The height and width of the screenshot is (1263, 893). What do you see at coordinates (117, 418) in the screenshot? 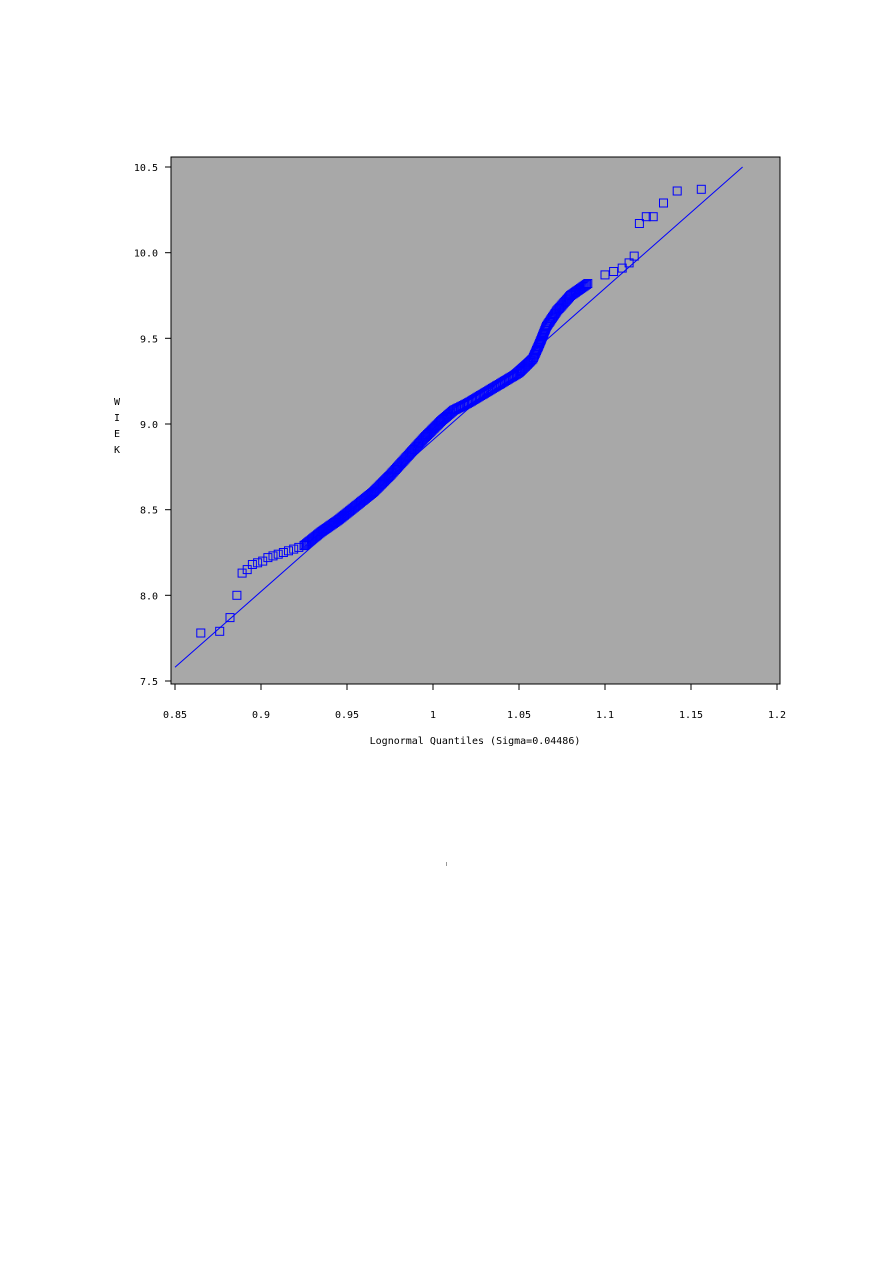
I see `y-axis-title-letter: I` at bounding box center [117, 418].